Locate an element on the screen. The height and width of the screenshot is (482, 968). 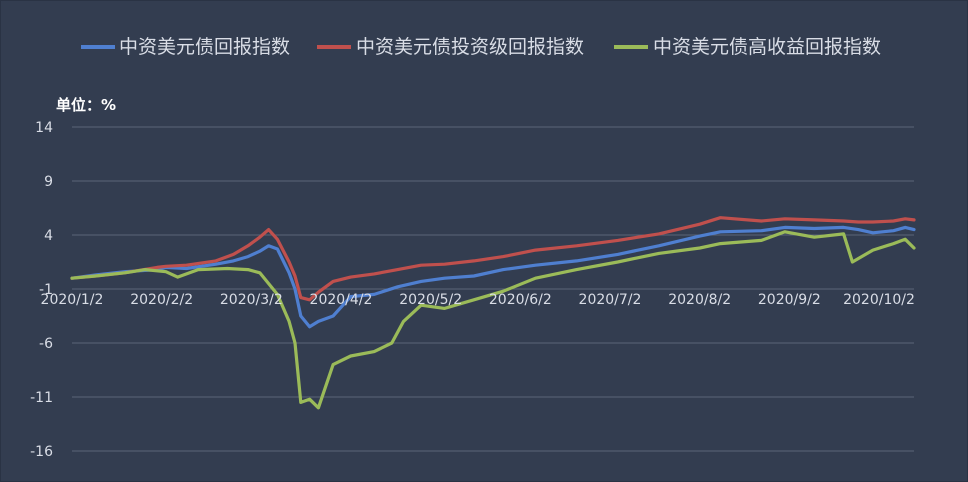
legend-item-2: 中资美元债高收益回报指数 is located at coordinates (747, 47).